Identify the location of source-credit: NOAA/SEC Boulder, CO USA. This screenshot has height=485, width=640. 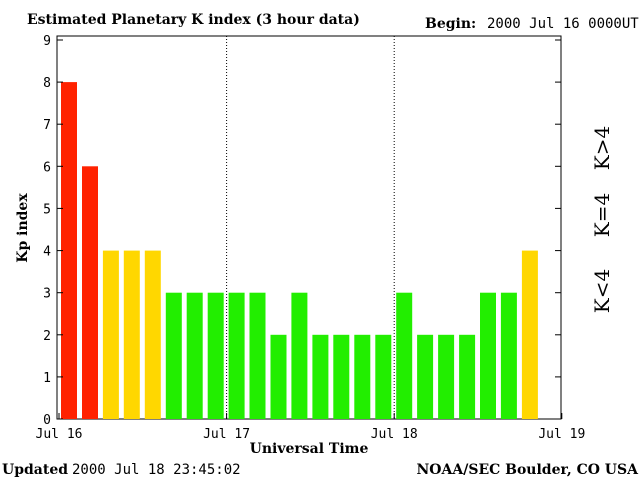
(528, 470).